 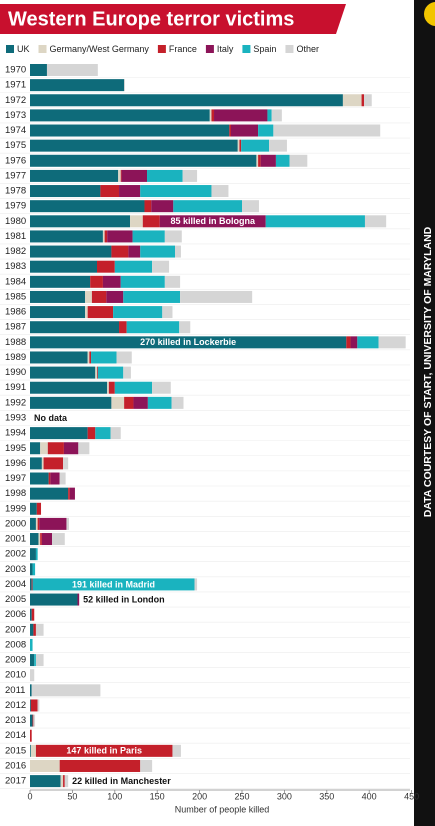 I want to click on y-tick-label: 2017, so click(x=15, y=781).